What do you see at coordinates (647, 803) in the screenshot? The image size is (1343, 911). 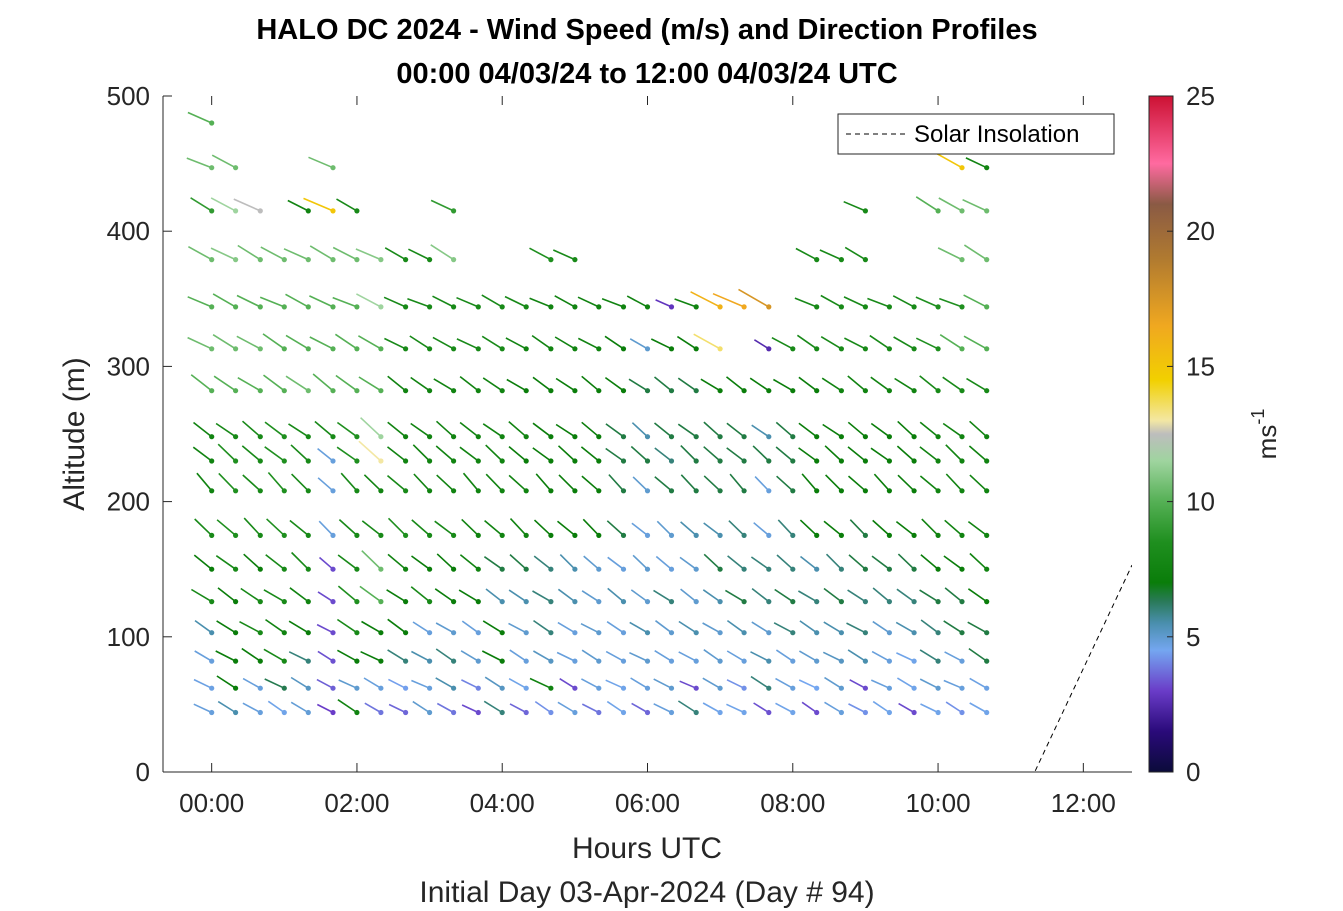 I see `x-tick-label: 06:00` at bounding box center [647, 803].